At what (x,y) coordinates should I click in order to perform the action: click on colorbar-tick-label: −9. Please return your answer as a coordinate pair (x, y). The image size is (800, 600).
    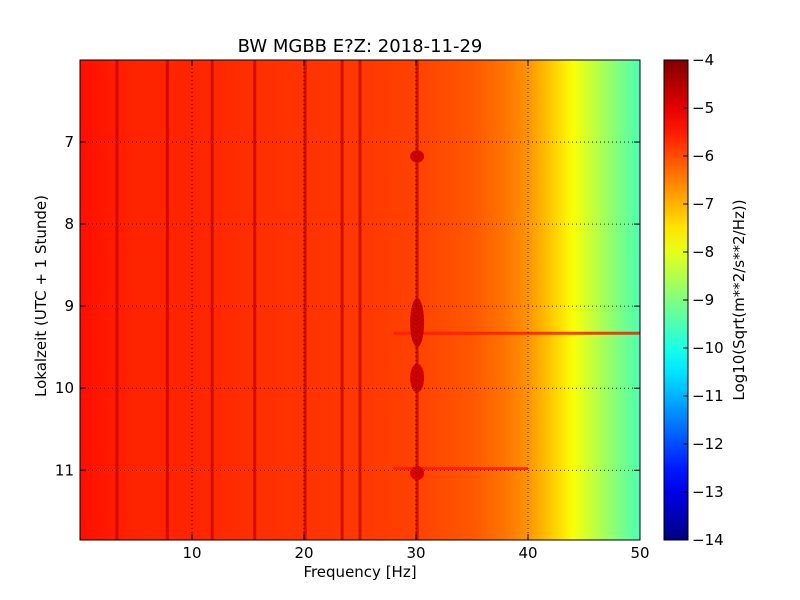
    Looking at the image, I should click on (703, 300).